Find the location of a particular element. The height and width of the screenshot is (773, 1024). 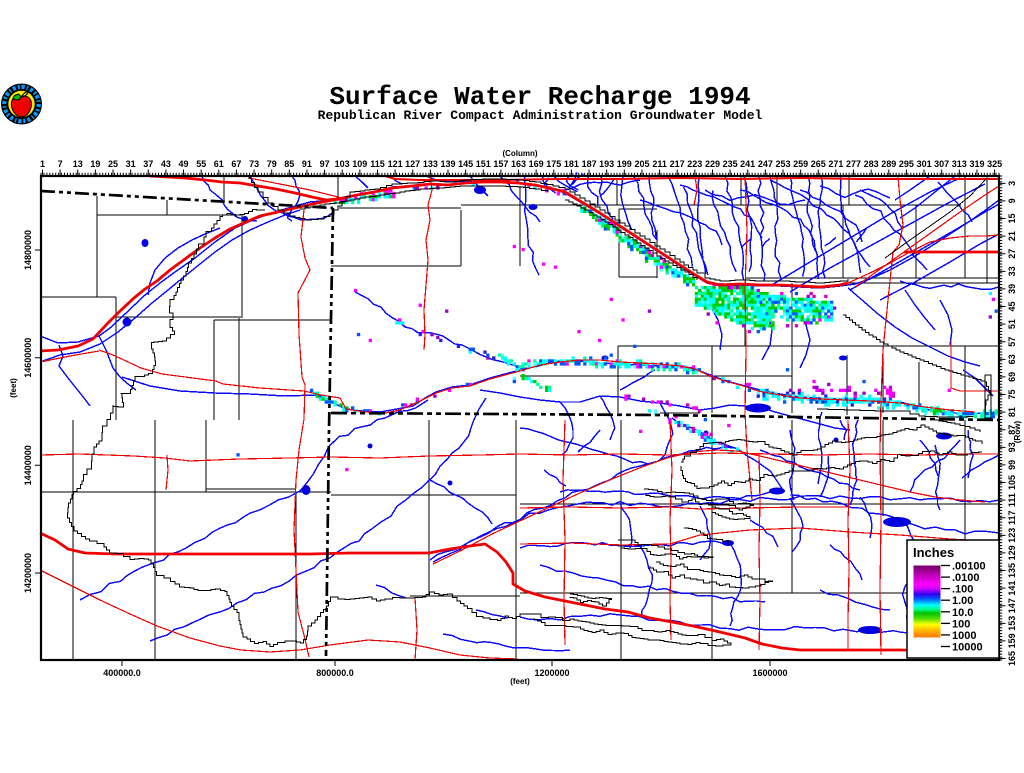

svg-text: 111 is located at coordinates (1012, 500).